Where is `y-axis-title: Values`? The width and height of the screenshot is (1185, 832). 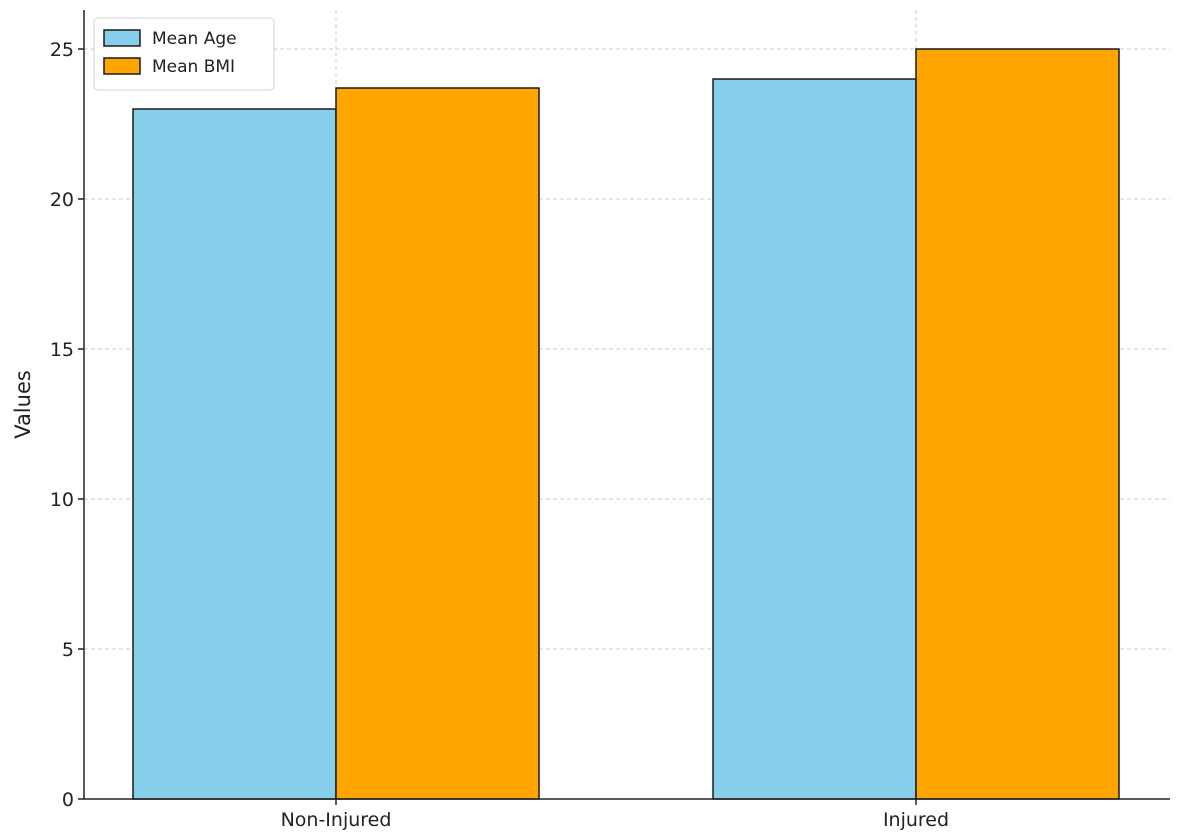 y-axis-title: Values is located at coordinates (23, 404).